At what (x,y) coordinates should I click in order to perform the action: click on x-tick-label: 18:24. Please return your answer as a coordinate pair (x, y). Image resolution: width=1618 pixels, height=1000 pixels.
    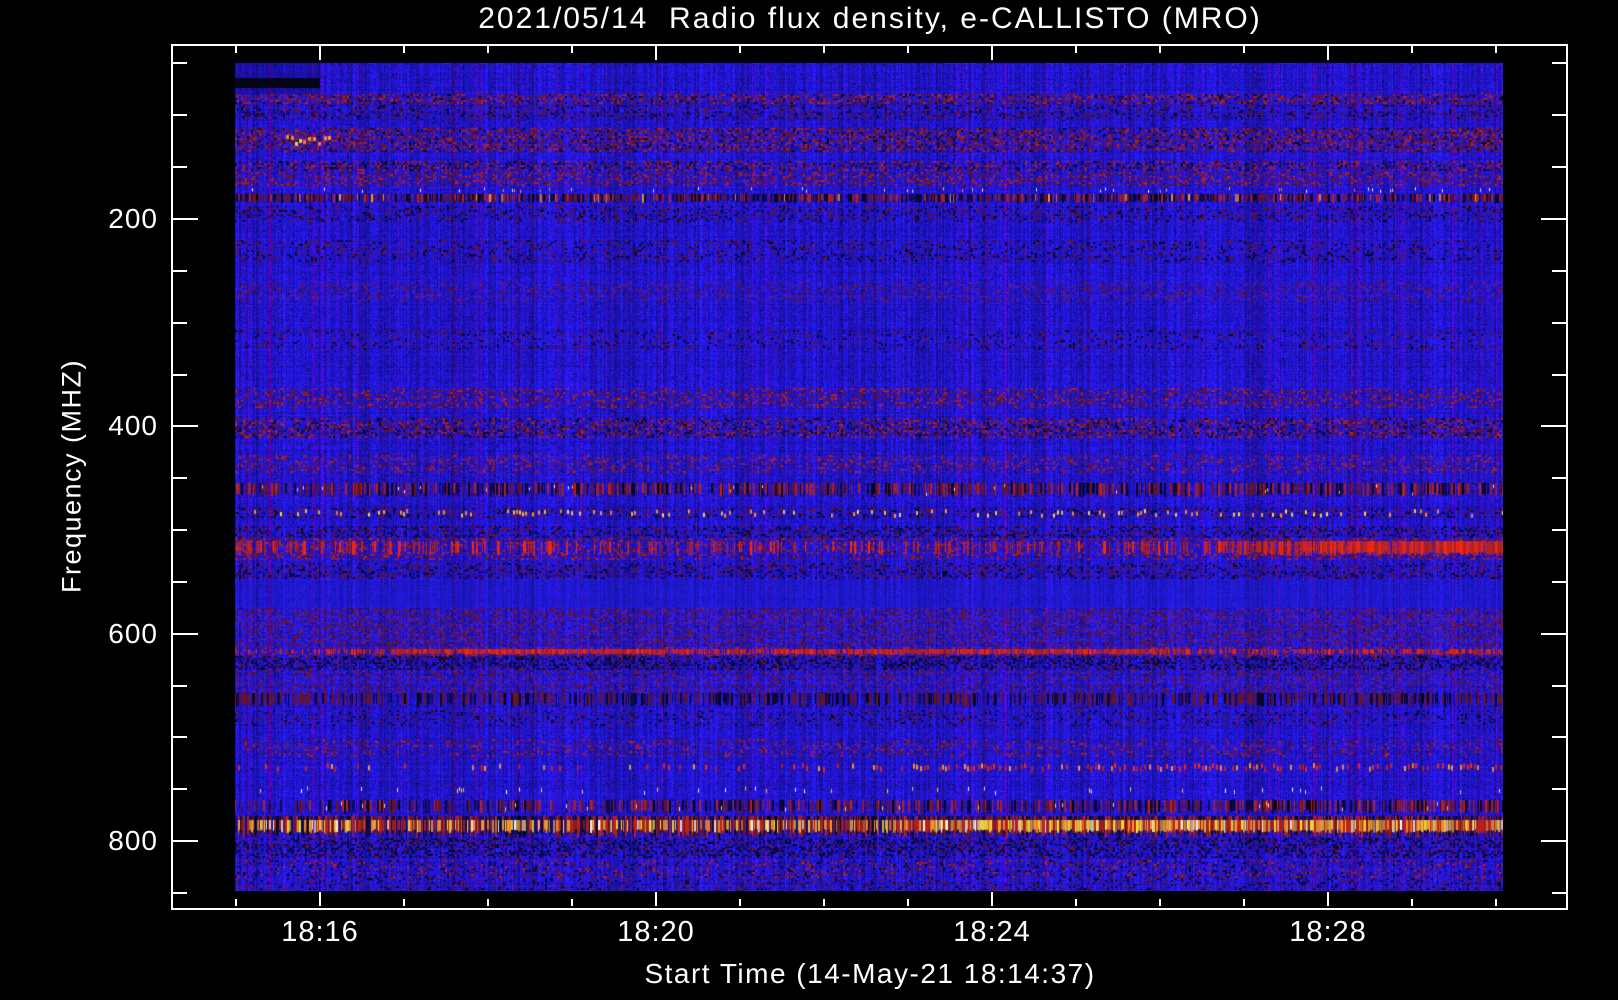
    Looking at the image, I should click on (992, 932).